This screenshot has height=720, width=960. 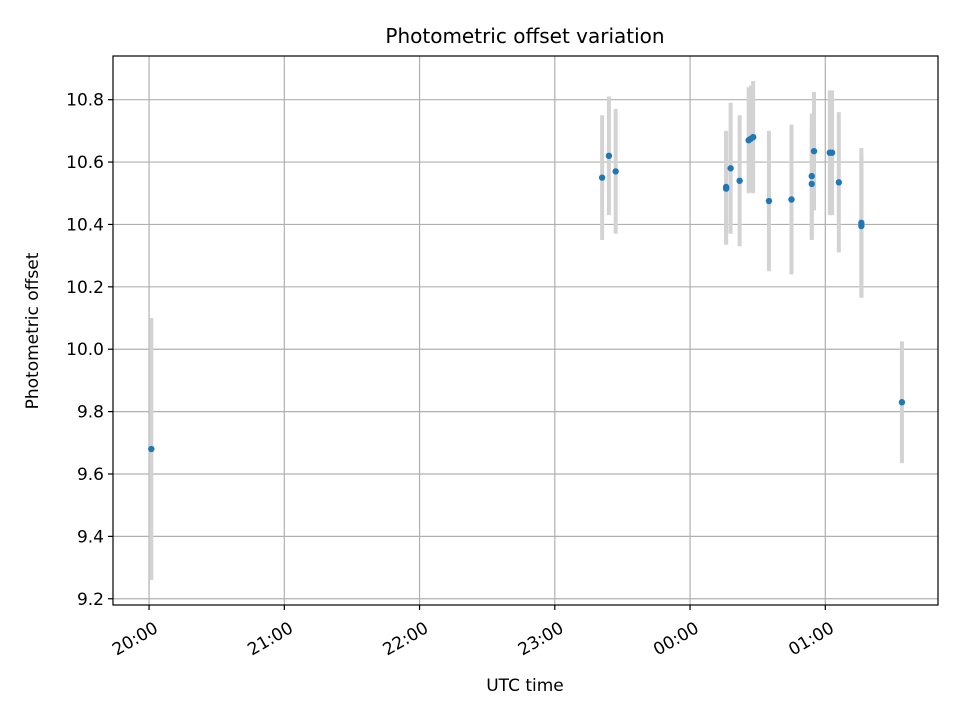 What do you see at coordinates (676, 639) in the screenshot?
I see `x-tick-label: 00:00` at bounding box center [676, 639].